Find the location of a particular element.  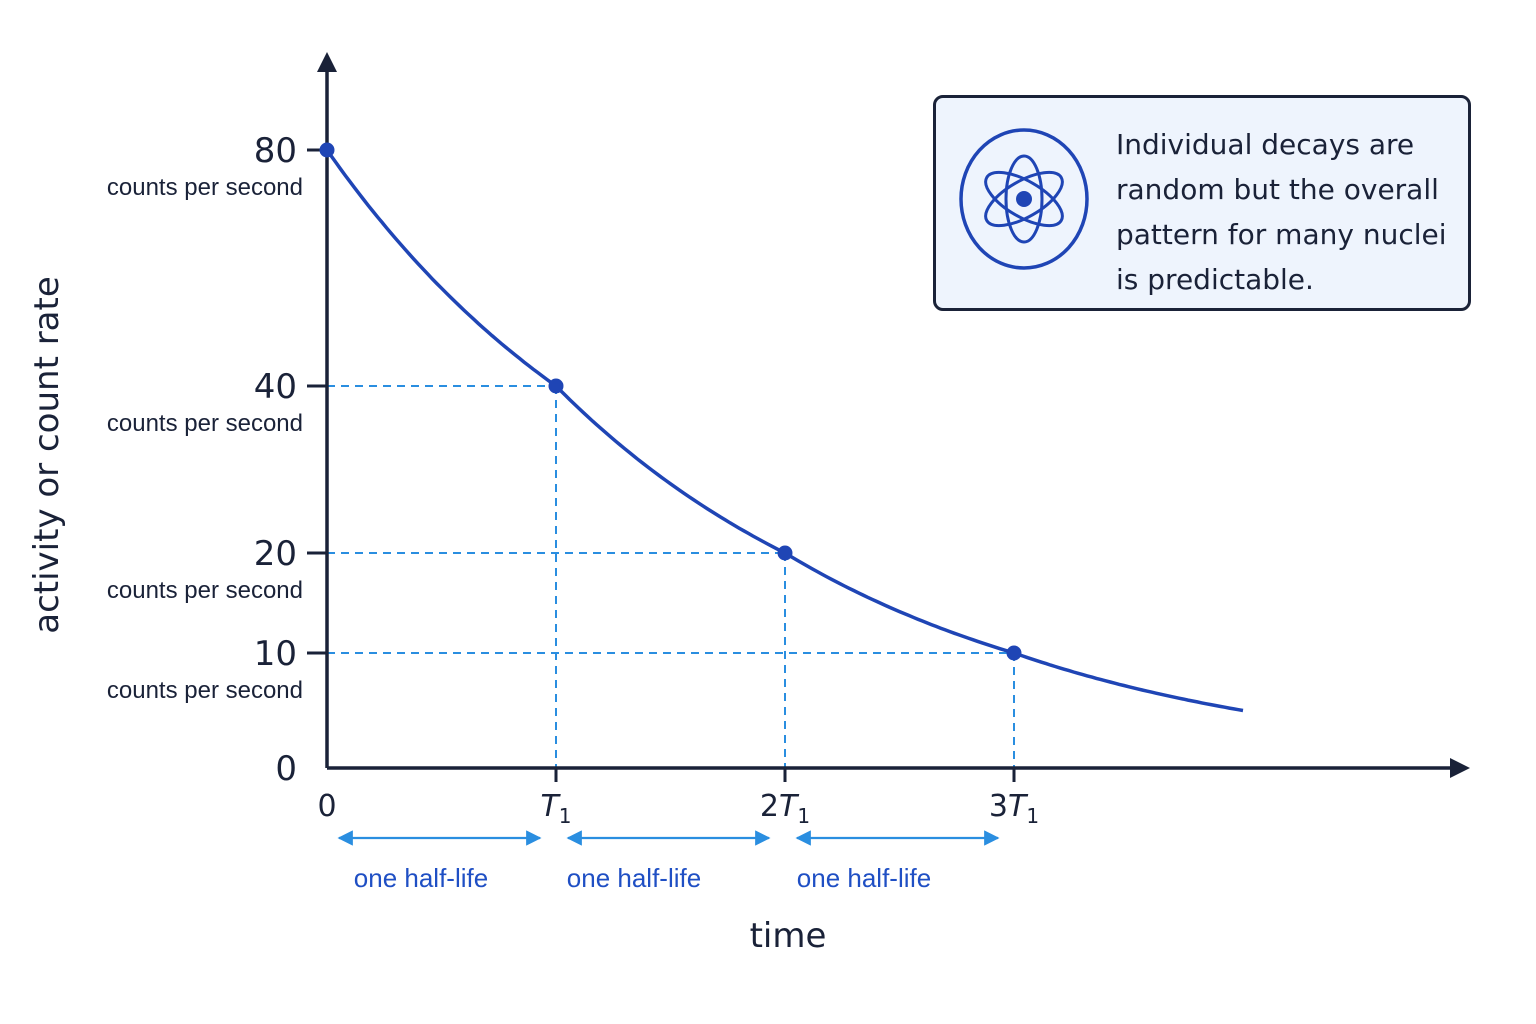

x-tick-label: T1 is located at coordinates (555, 808).